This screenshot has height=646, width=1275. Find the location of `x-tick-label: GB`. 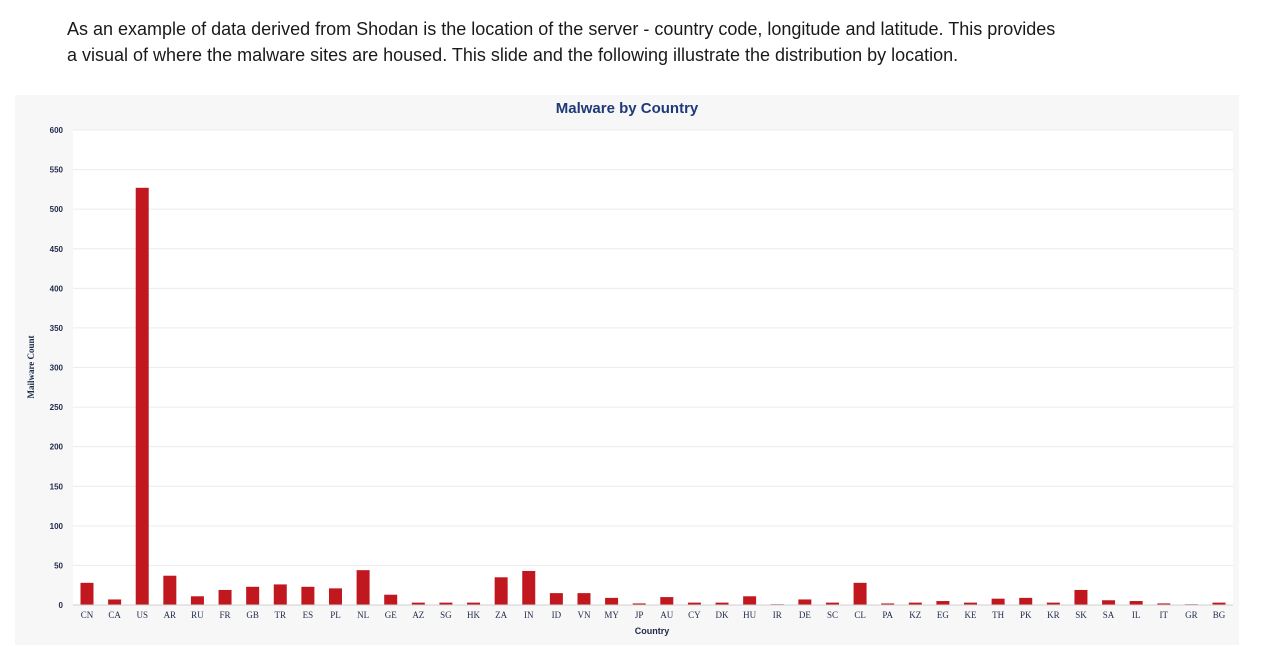

x-tick-label: GB is located at coordinates (252, 615).